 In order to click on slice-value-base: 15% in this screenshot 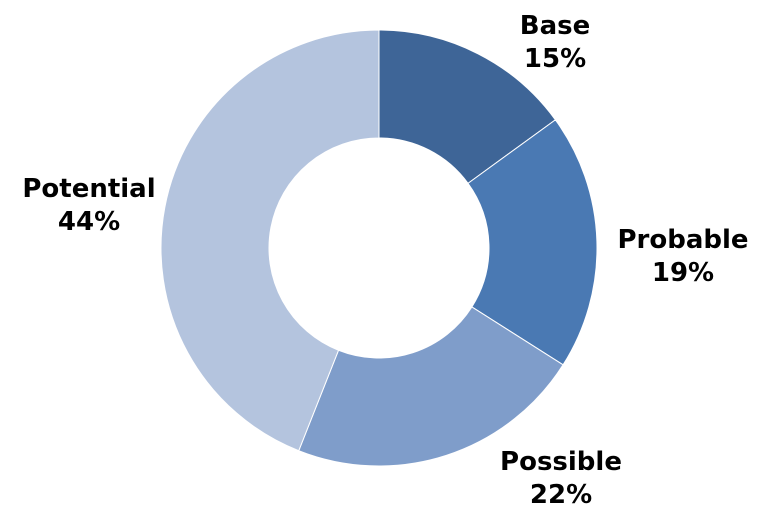, I will do `click(555, 59)`.